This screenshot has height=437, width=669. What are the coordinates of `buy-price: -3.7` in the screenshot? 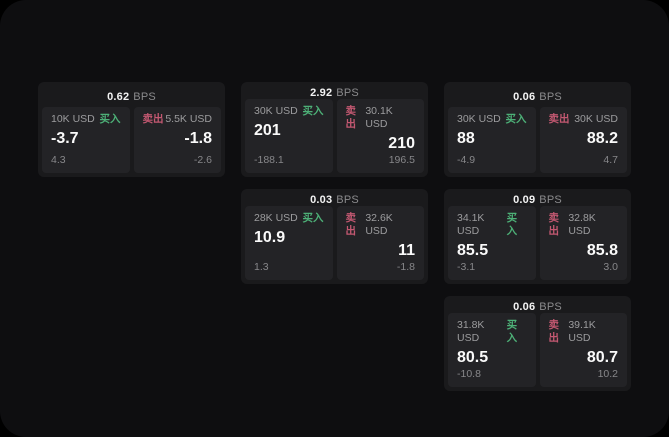 It's located at (65, 138).